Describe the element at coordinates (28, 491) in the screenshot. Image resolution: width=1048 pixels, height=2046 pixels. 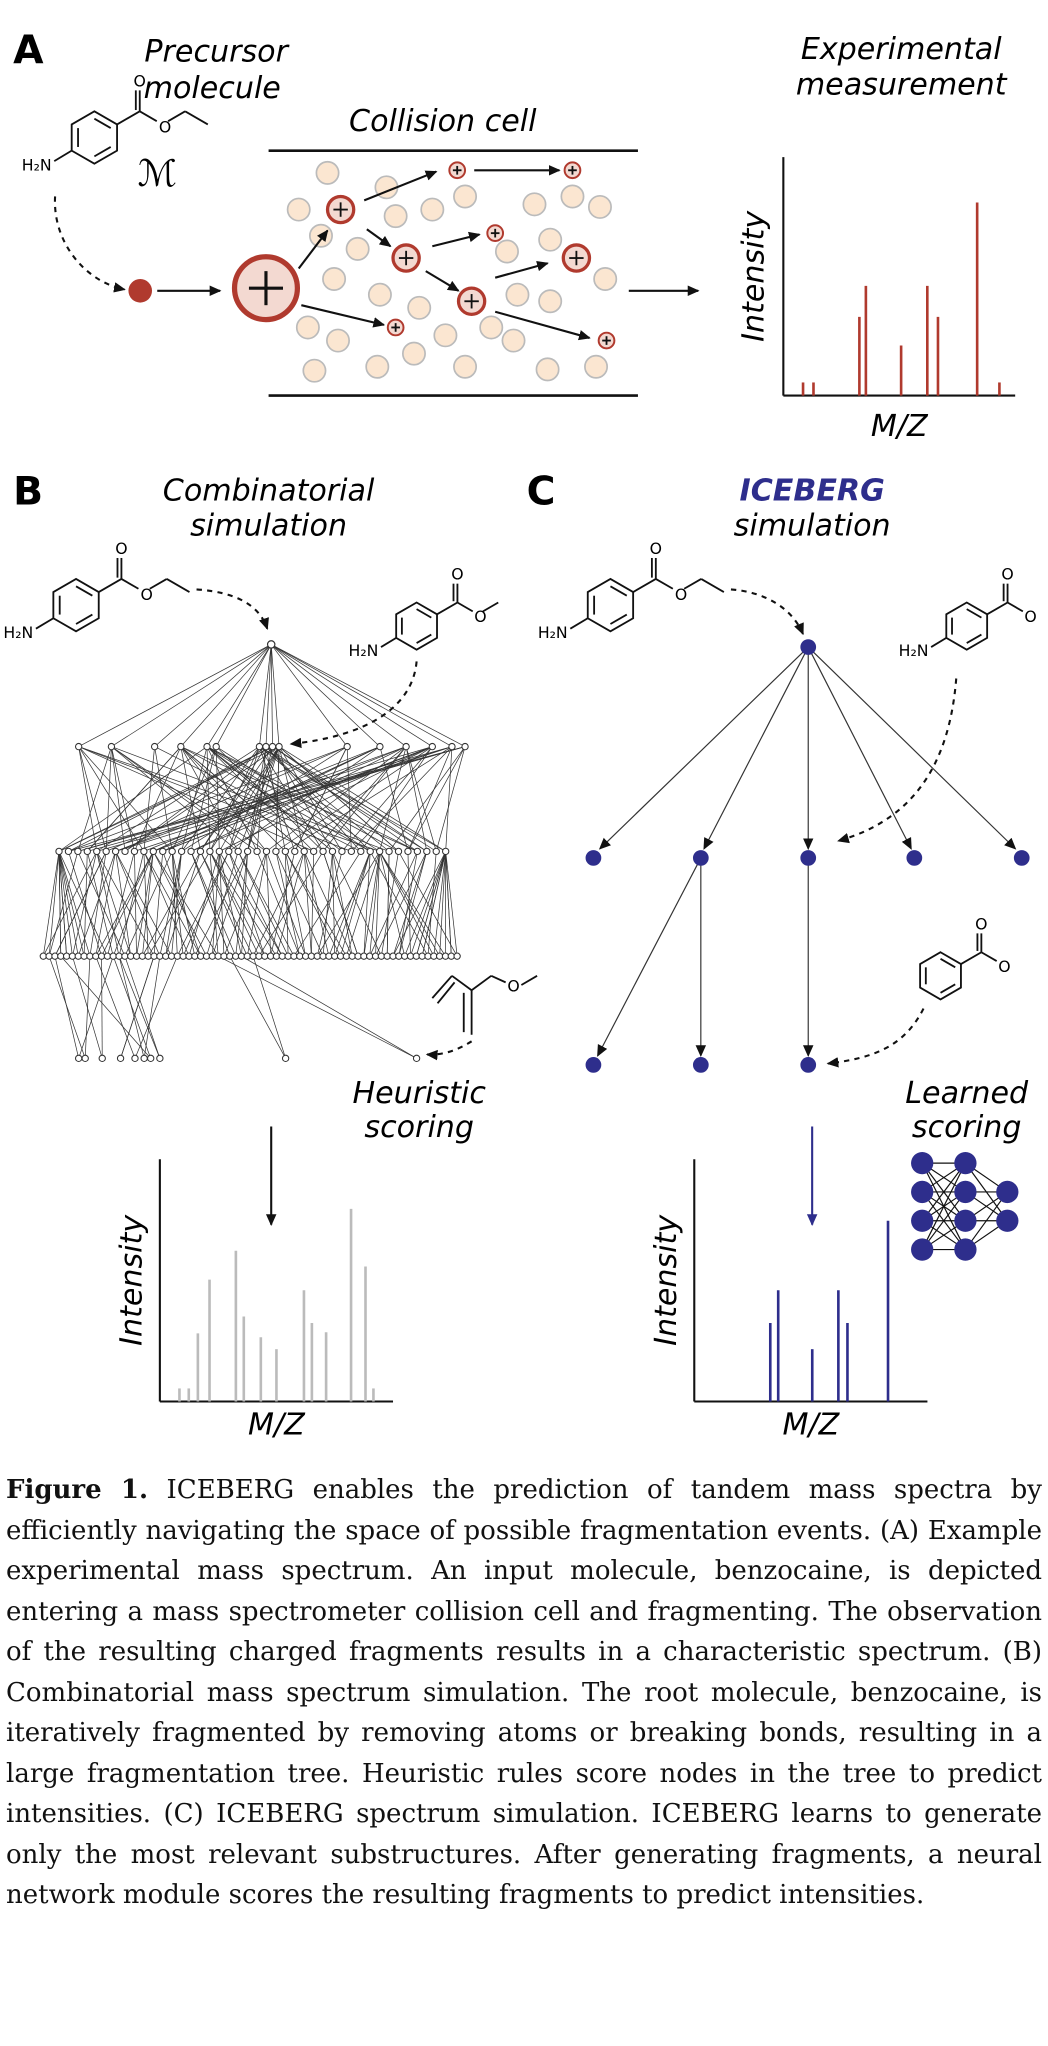
I see `panel-label: B` at that location.